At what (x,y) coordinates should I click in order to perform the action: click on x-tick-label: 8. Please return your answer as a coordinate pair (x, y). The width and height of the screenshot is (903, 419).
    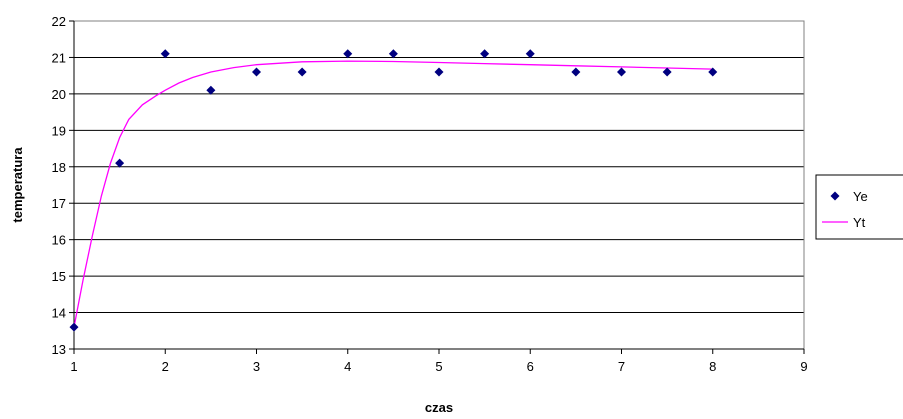
    Looking at the image, I should click on (712, 366).